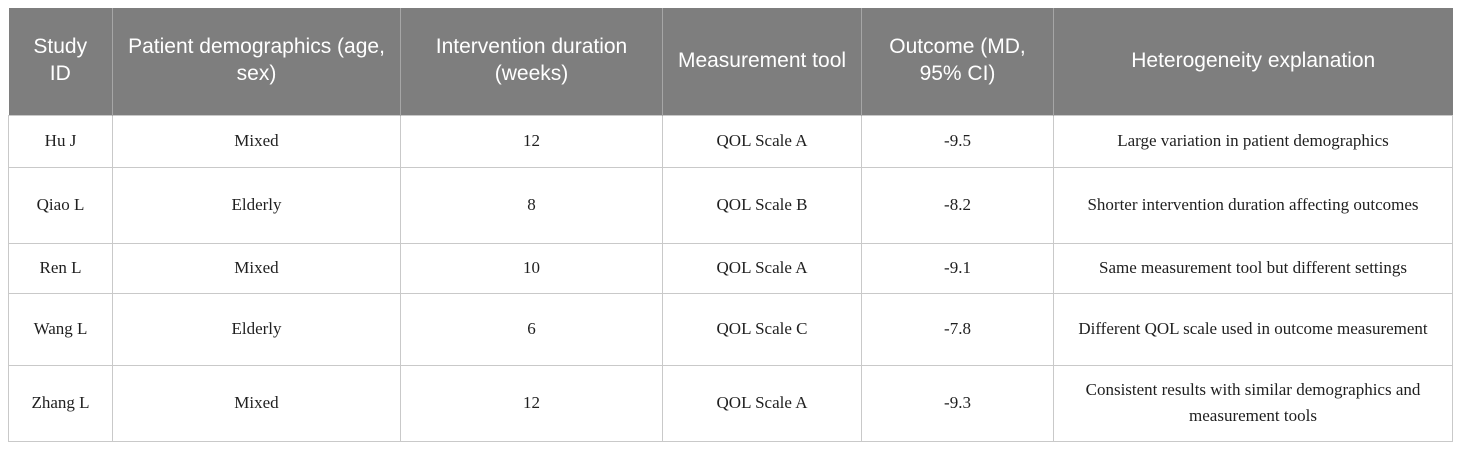 This screenshot has height=449, width=1460. What do you see at coordinates (60, 205) in the screenshot?
I see `cell-study-id: Qiao L` at bounding box center [60, 205].